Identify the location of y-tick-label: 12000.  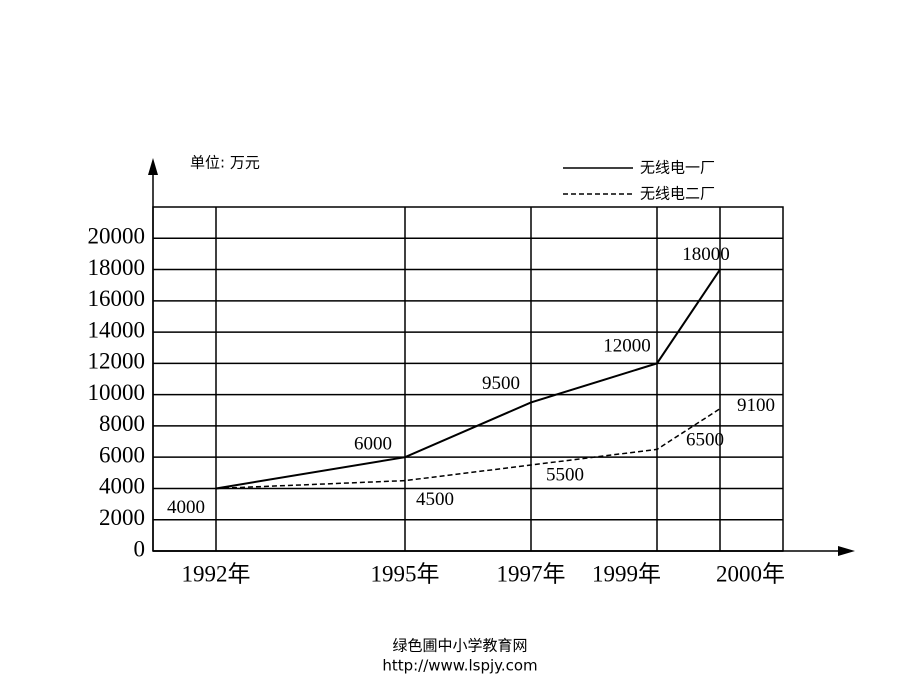
(117, 361).